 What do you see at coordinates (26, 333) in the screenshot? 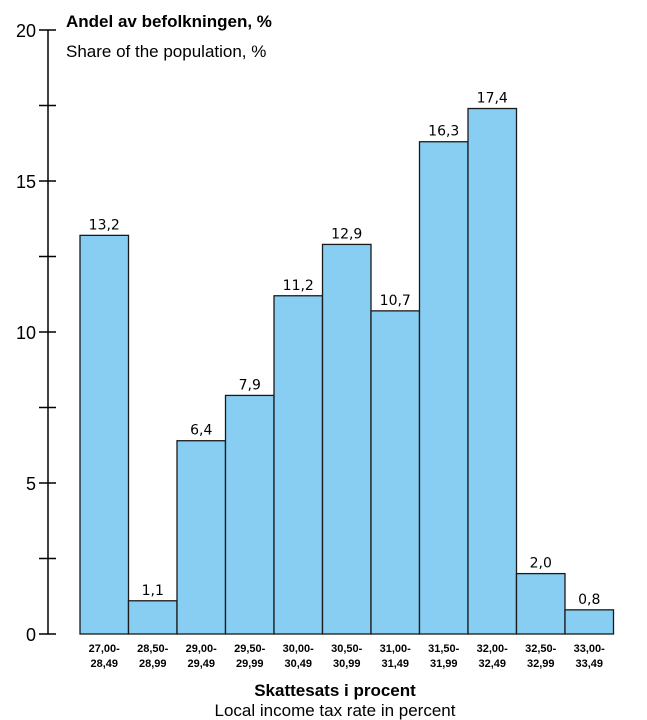
I see `y-tick-label: 10` at bounding box center [26, 333].